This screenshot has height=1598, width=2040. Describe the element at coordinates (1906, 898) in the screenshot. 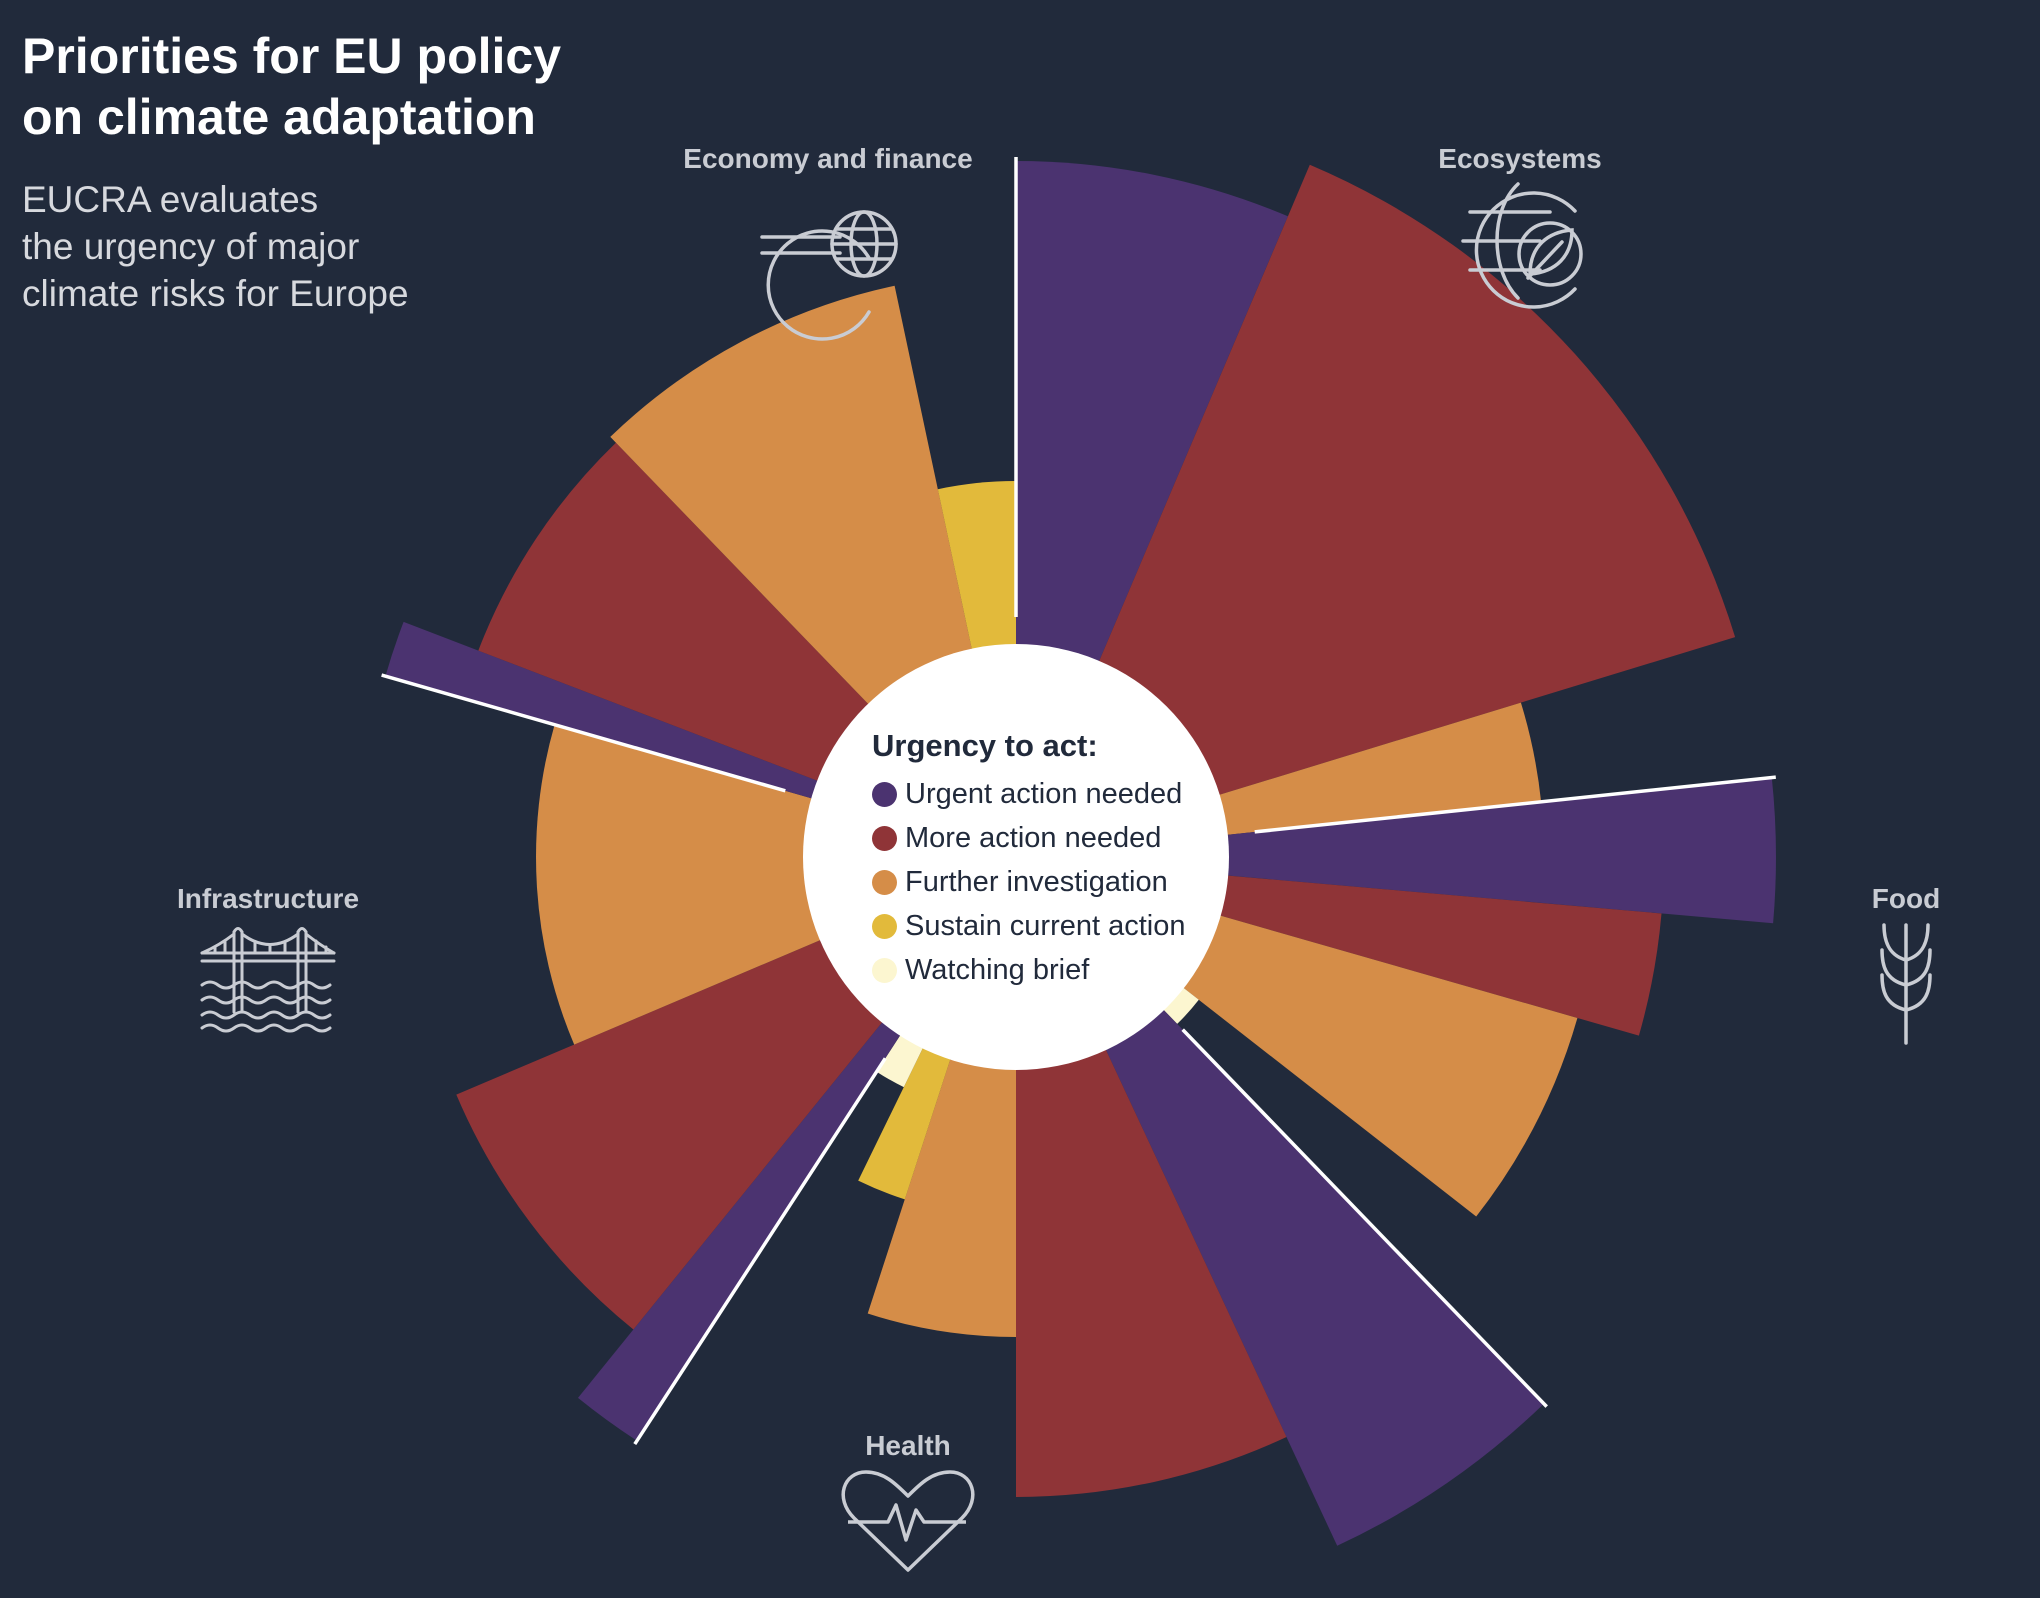

I see `category-label-food: Food` at that location.